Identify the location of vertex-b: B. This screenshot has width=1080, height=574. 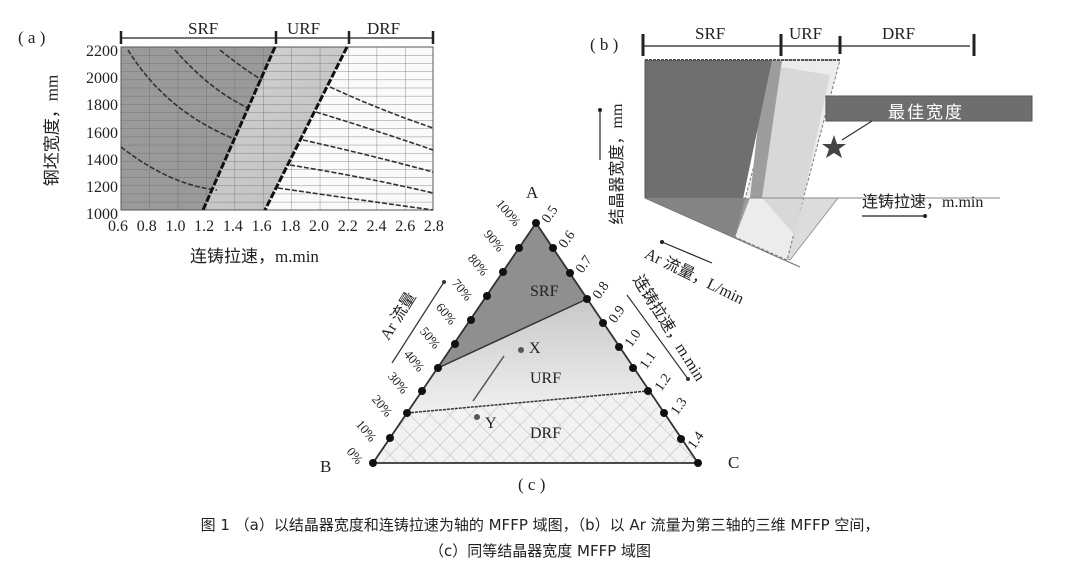
(326, 466).